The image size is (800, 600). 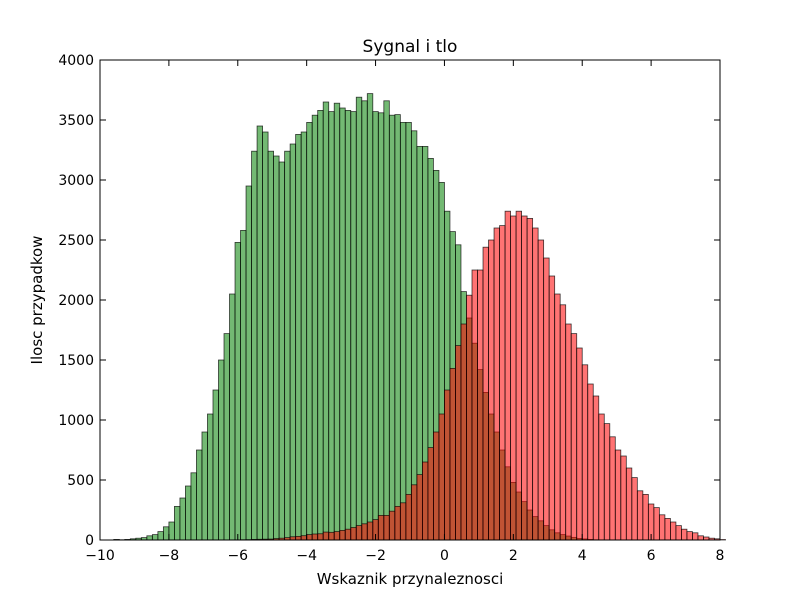 I want to click on x-tick-label-9: 8, so click(x=720, y=556).